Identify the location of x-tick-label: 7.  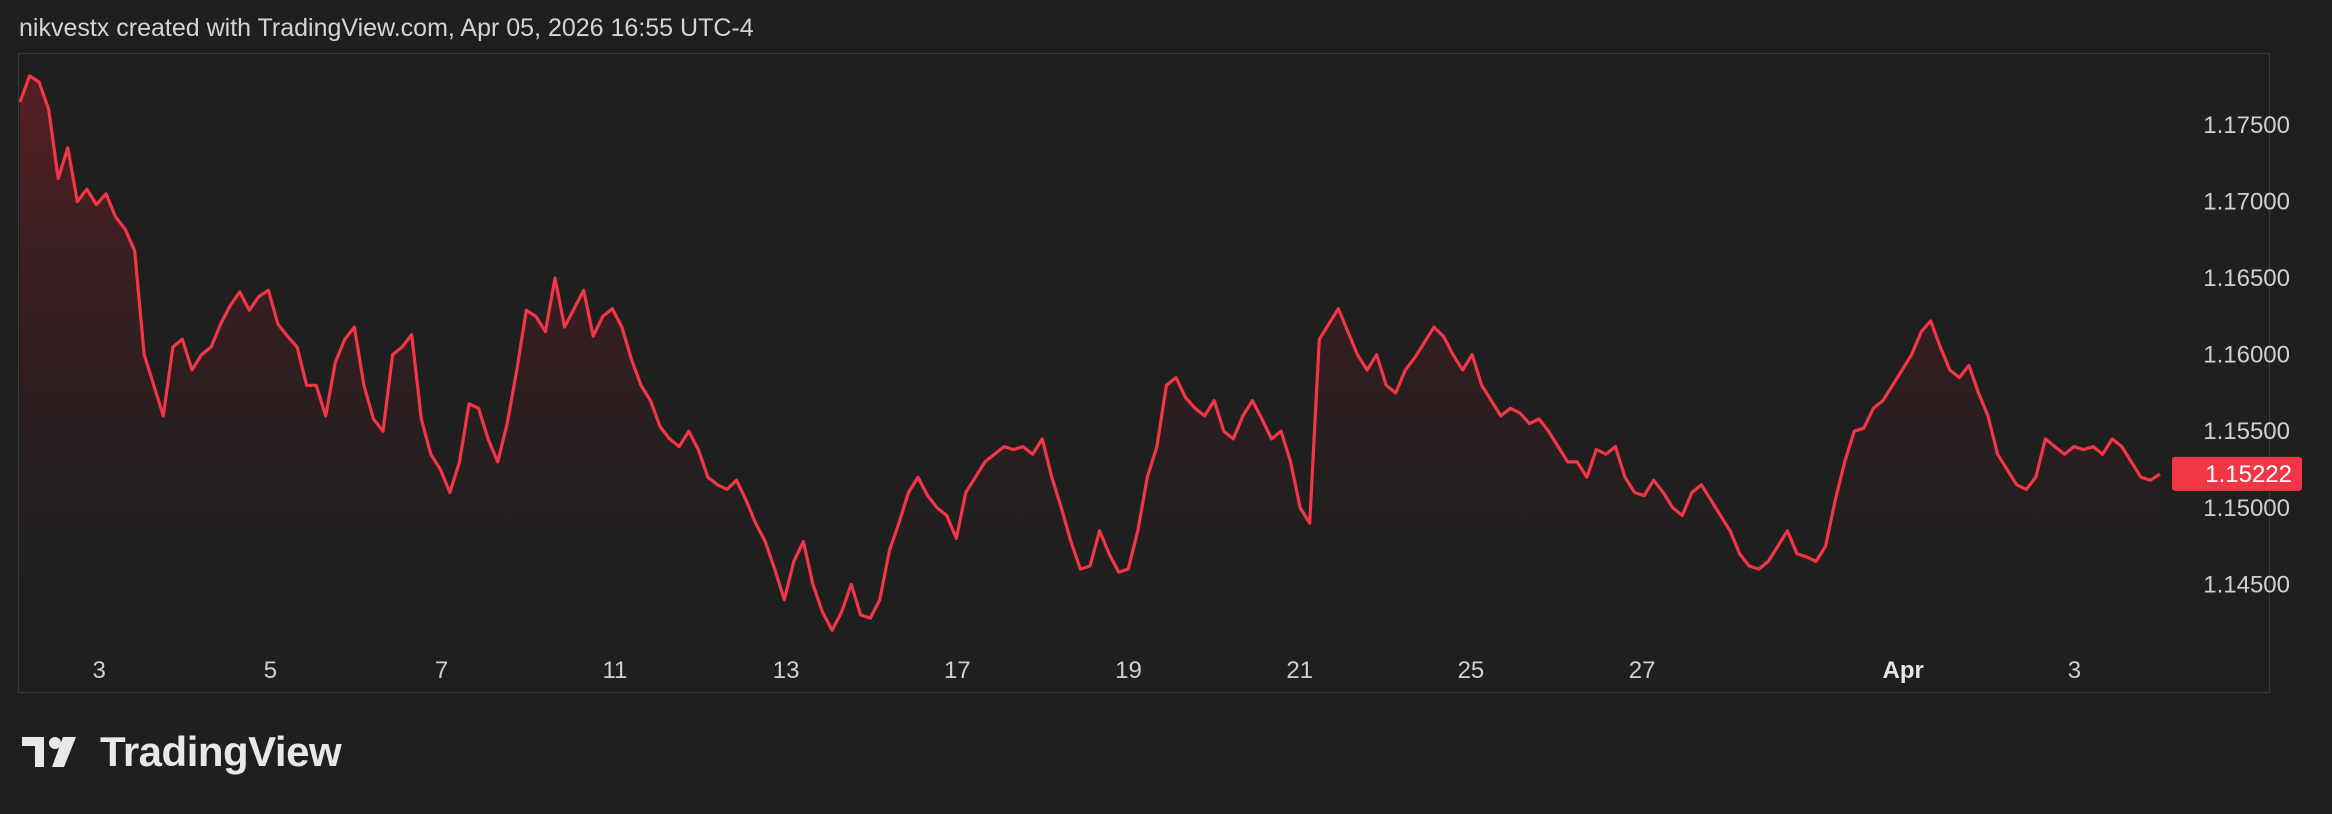
(441, 670).